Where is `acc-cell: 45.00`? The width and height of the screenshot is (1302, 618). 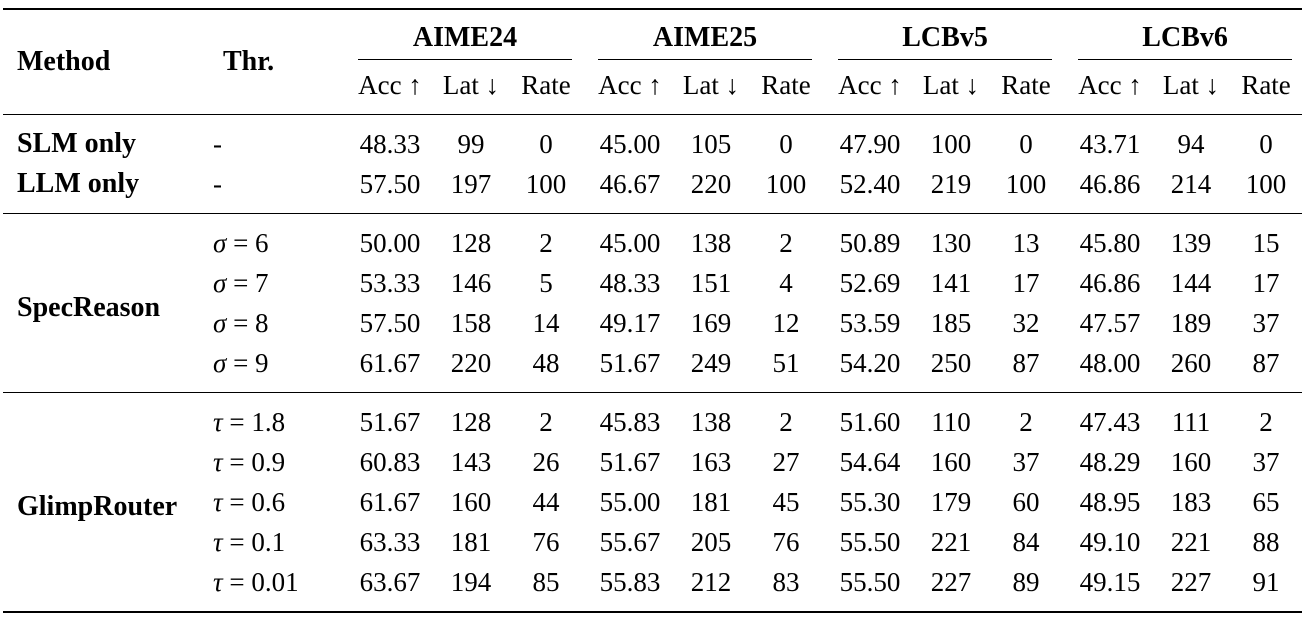
acc-cell: 45.00 is located at coordinates (630, 143).